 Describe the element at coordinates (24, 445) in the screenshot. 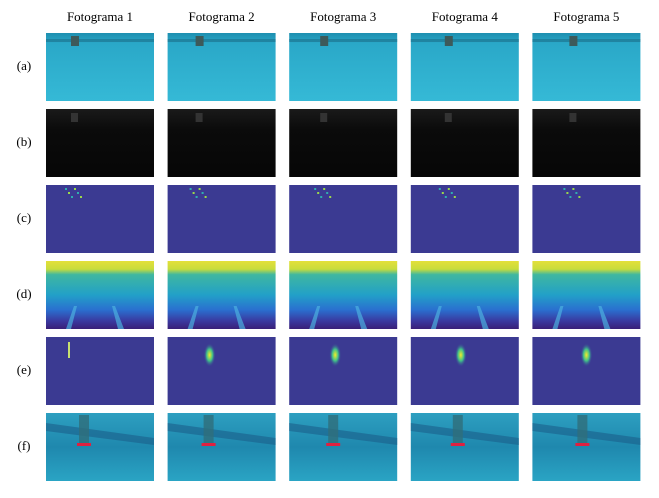

I see `row-label: (f)` at that location.